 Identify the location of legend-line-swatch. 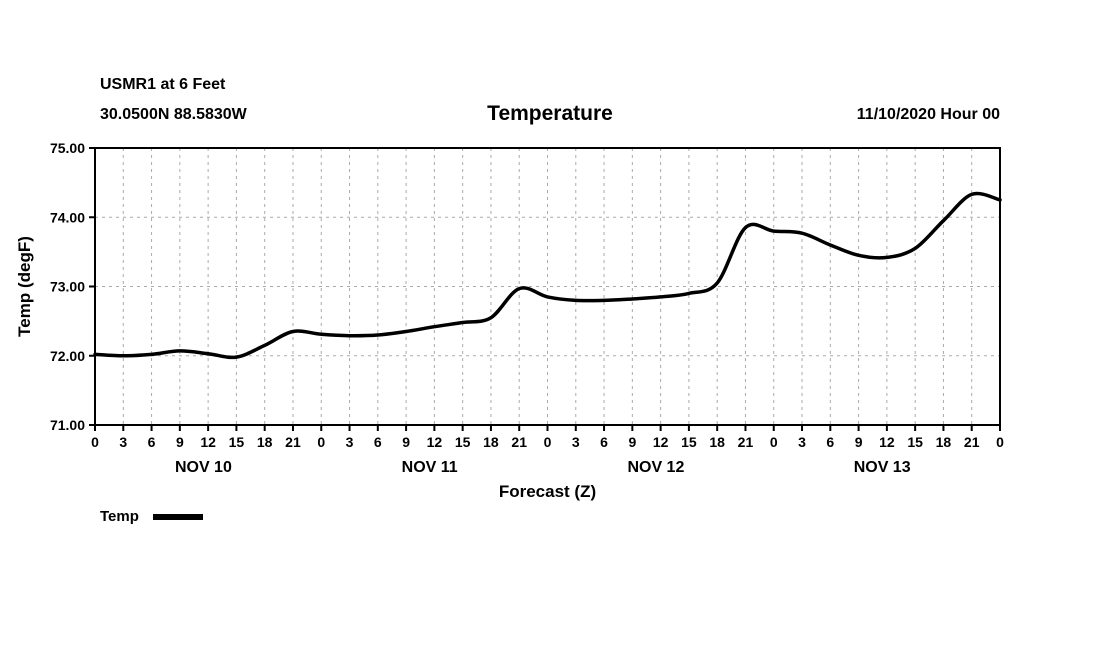
(177, 516).